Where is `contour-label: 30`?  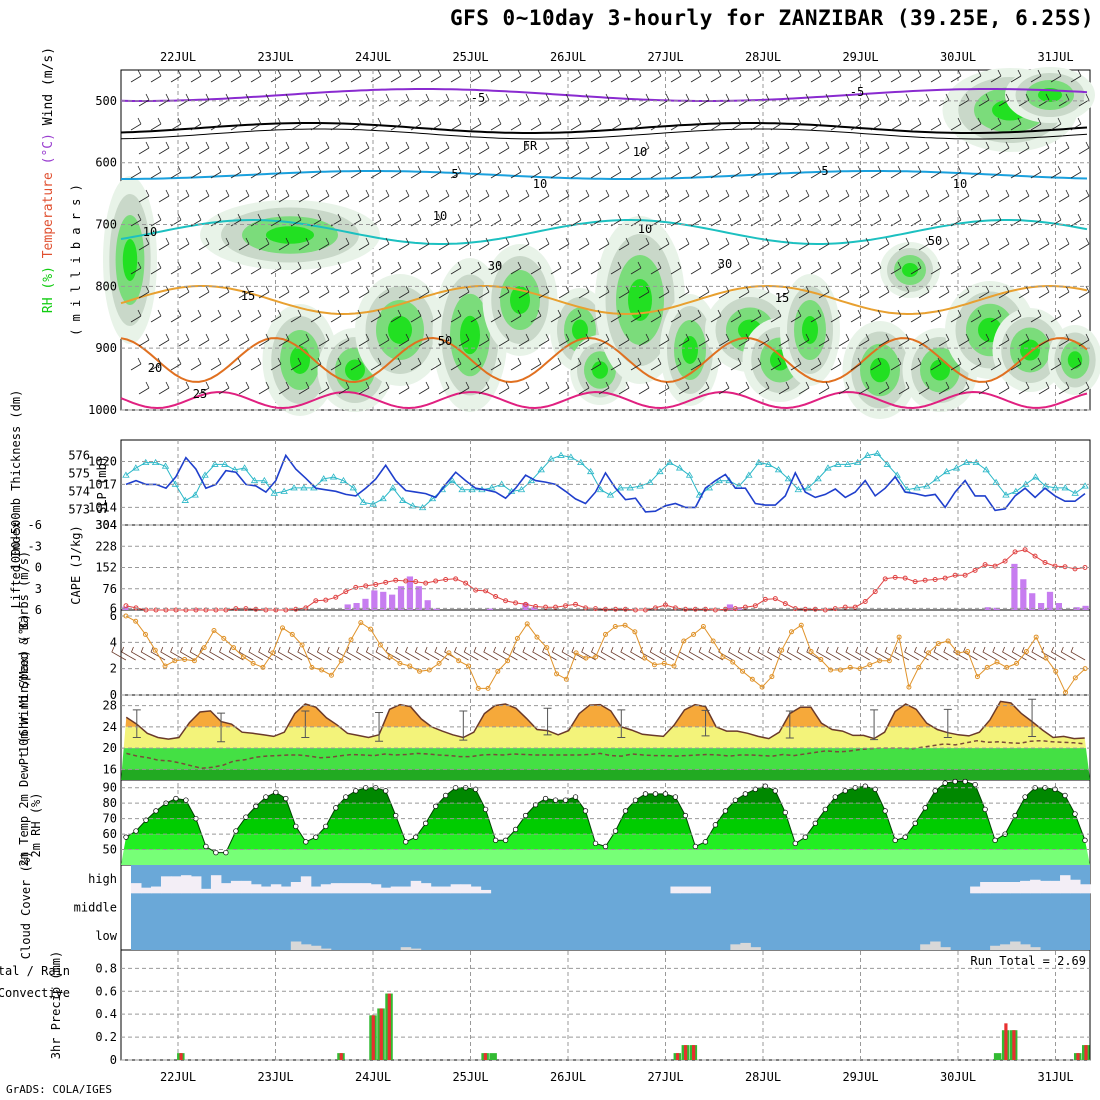 contour-label: 30 is located at coordinates (725, 264).